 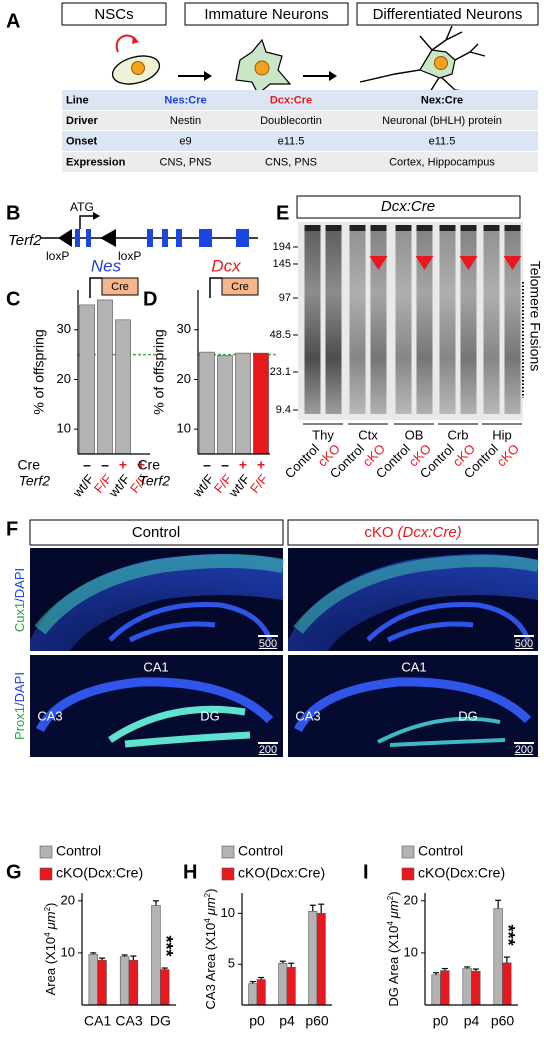 What do you see at coordinates (291, 121) in the screenshot?
I see `table-cell: Doublecortin` at bounding box center [291, 121].